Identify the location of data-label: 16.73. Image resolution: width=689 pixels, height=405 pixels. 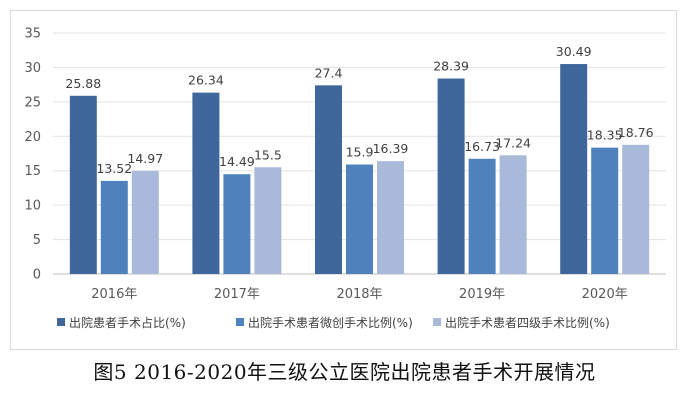
(482, 146).